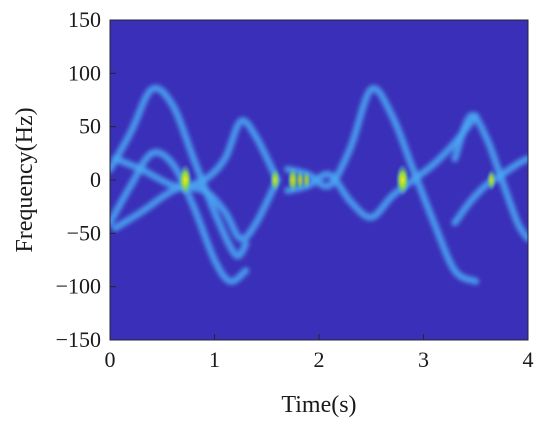 The height and width of the screenshot is (424, 550). What do you see at coordinates (337, 180) in the screenshot?
I see `hotspot-layer` at bounding box center [337, 180].